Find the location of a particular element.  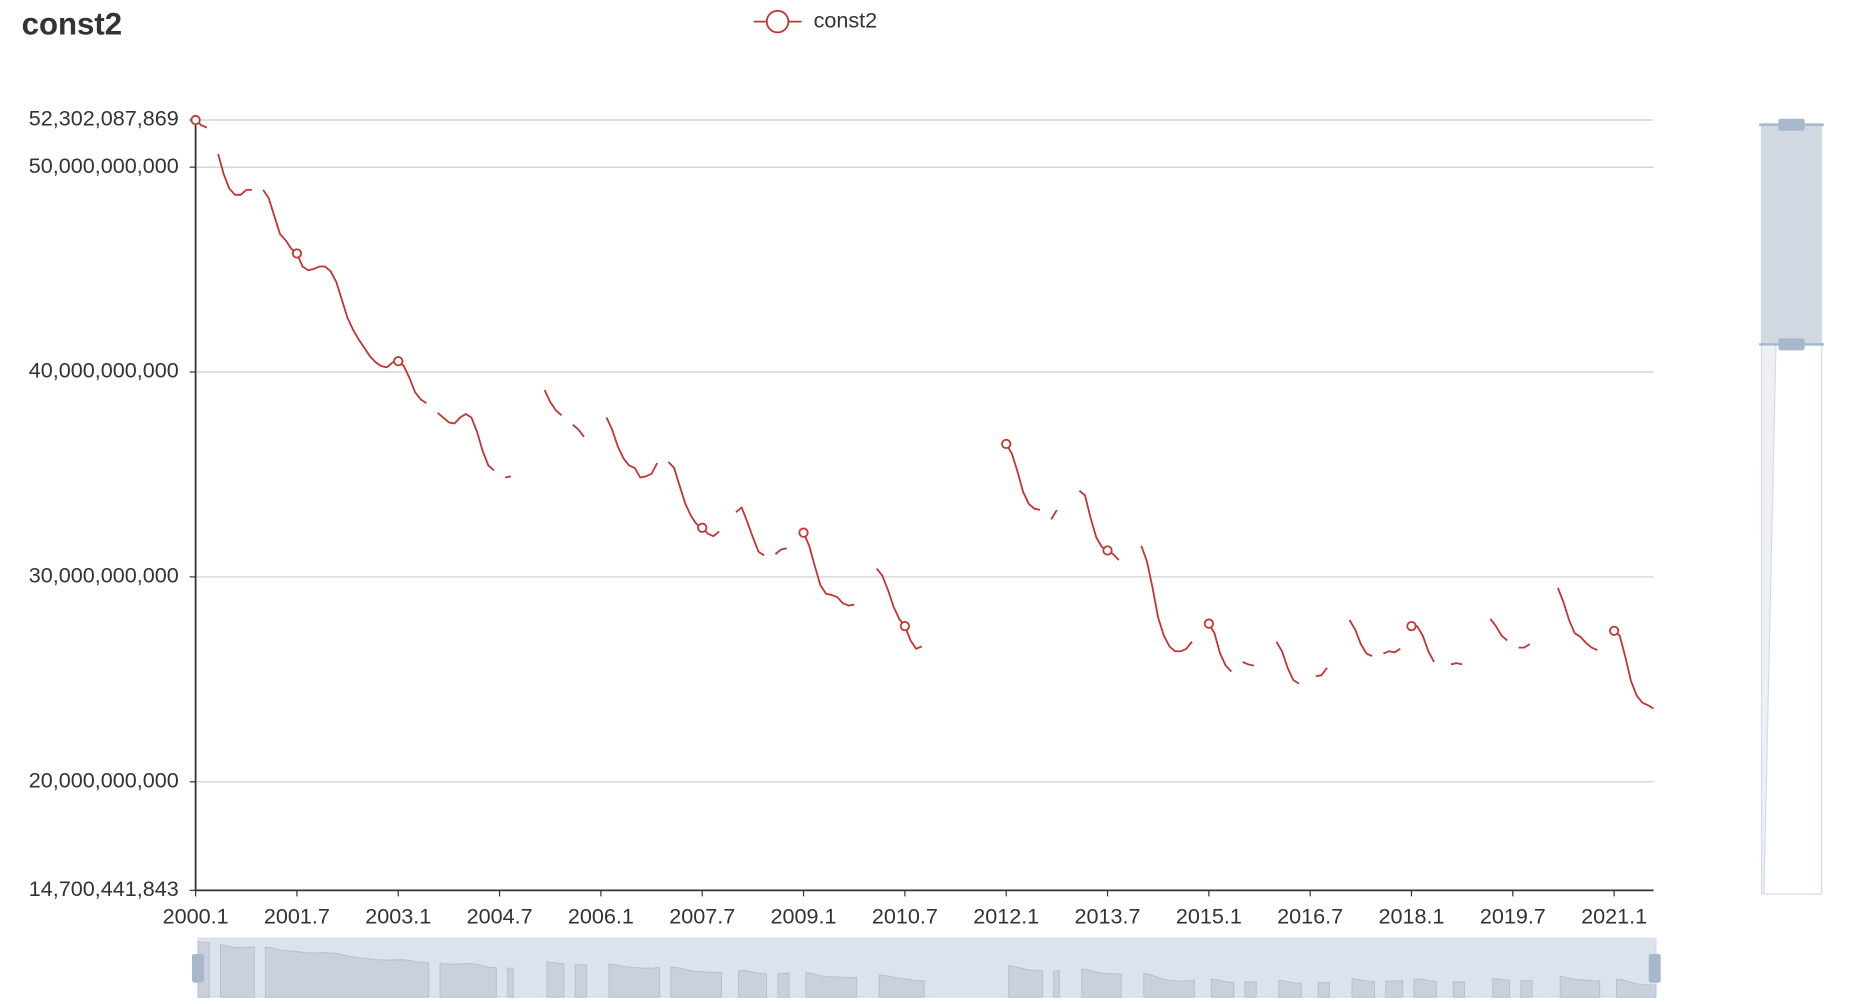

x-tick-label: 2007.7 is located at coordinates (702, 916).